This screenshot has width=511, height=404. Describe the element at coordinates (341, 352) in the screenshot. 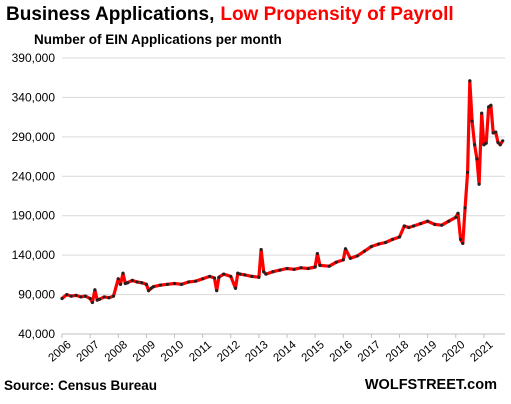

I see `x-tick-label: 2016` at that location.